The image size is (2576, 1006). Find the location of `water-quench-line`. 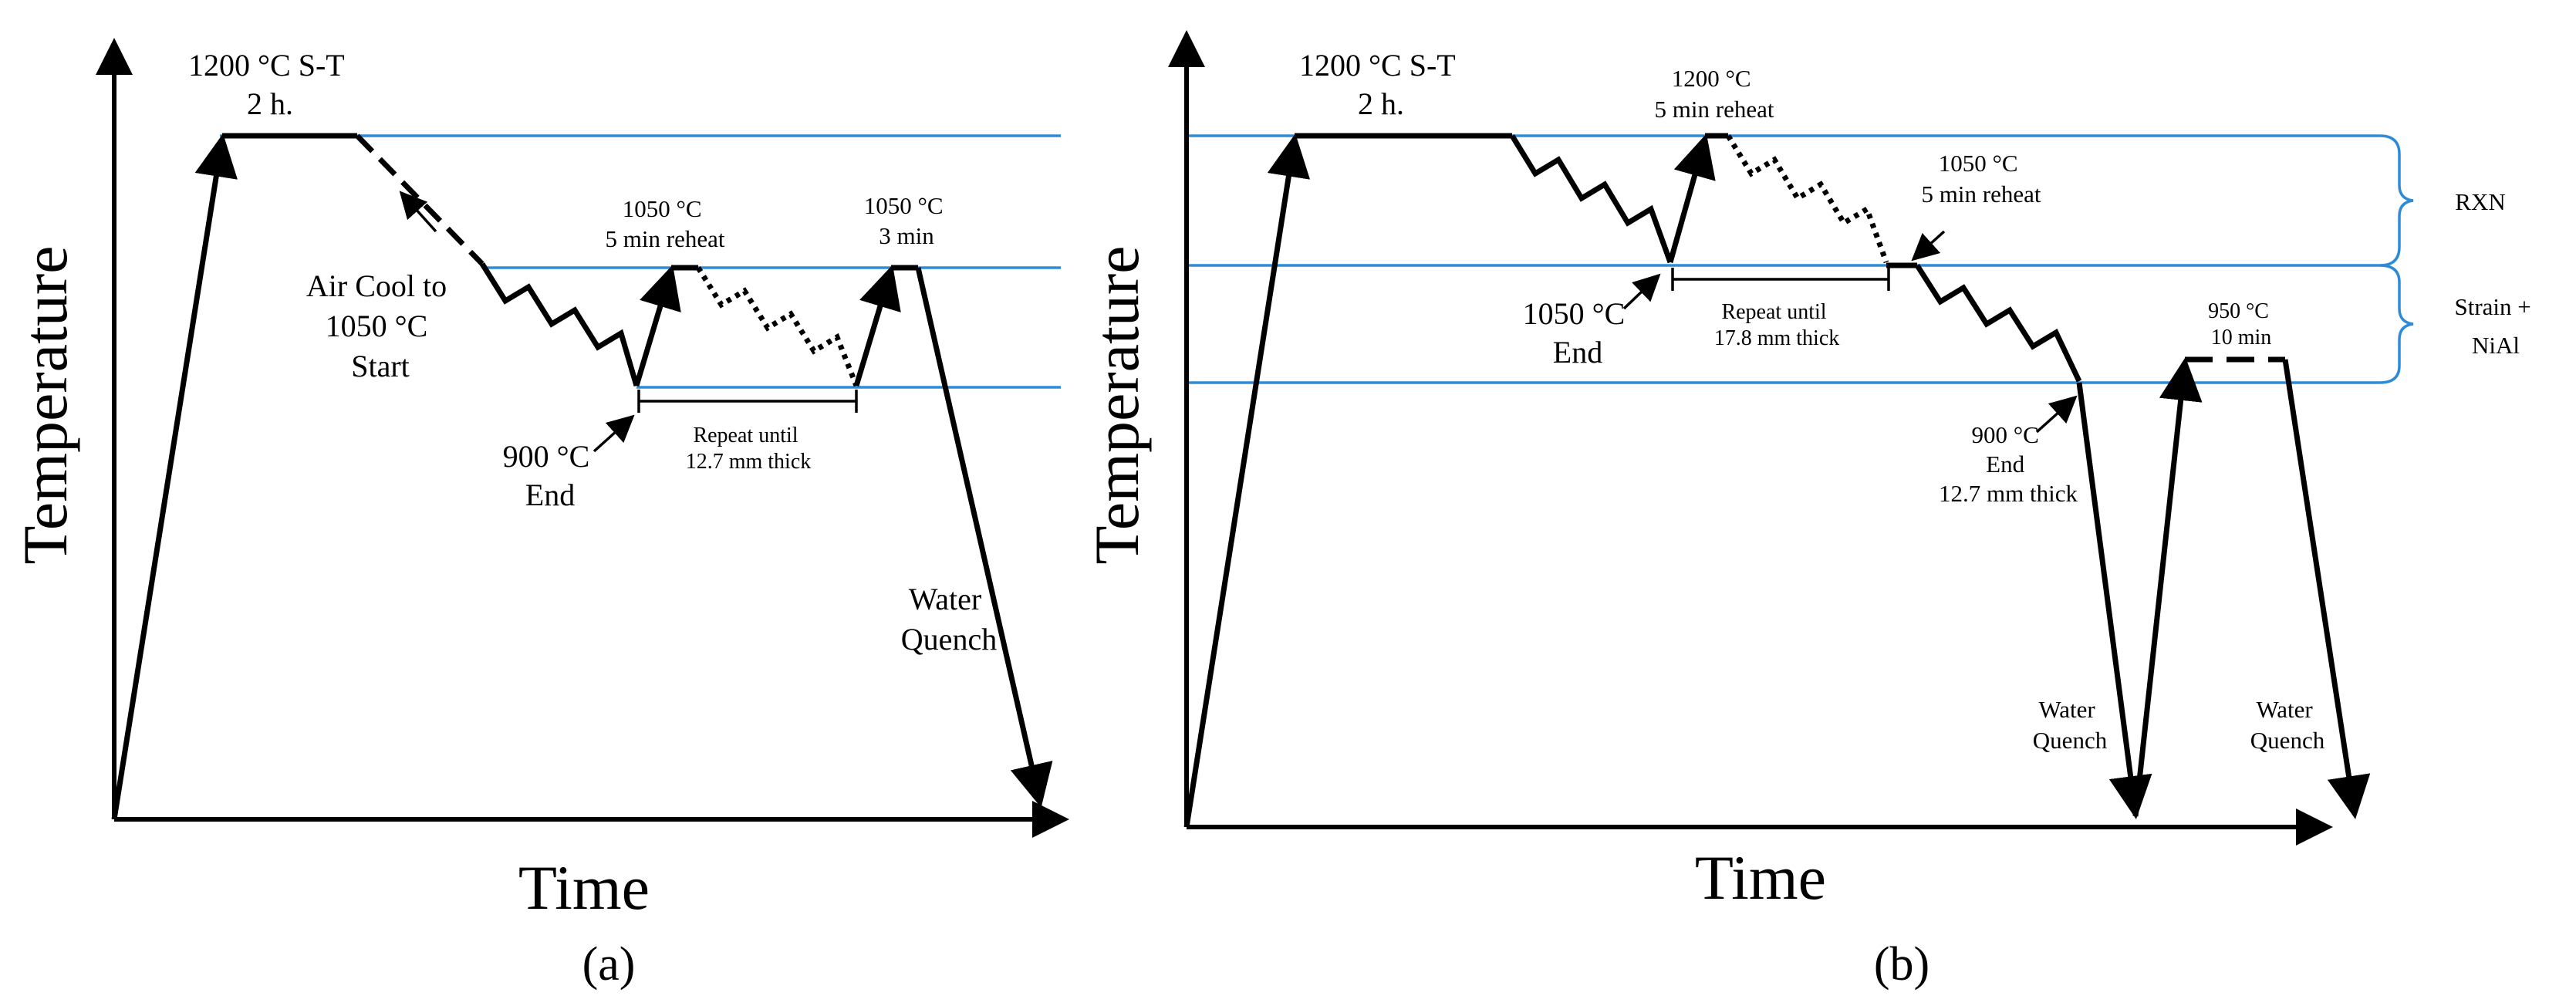

water-quench-line is located at coordinates (984, 537).